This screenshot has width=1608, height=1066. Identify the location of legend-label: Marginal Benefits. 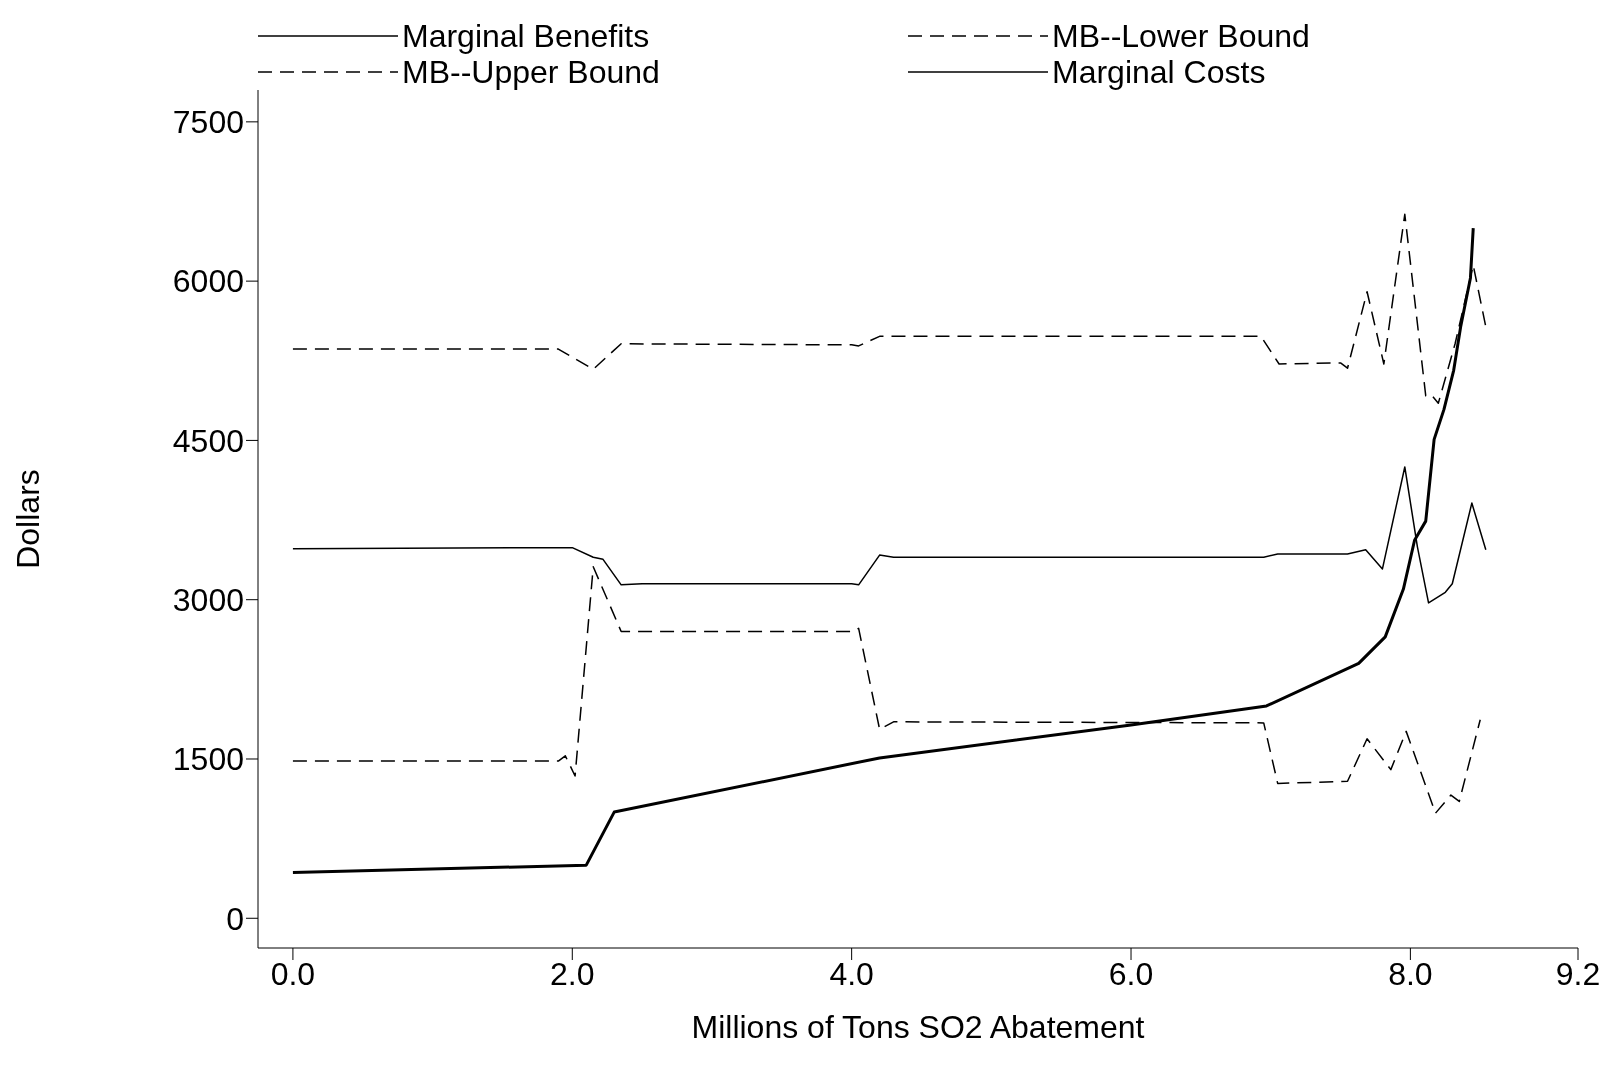
(526, 36).